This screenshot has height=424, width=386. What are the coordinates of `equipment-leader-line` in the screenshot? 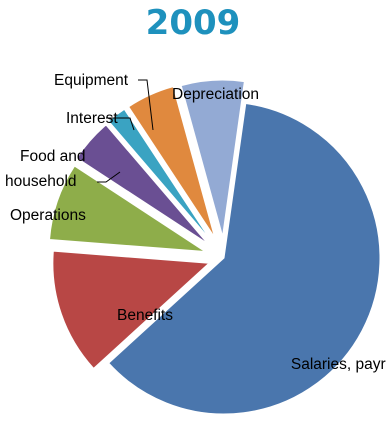 It's located at (146, 105).